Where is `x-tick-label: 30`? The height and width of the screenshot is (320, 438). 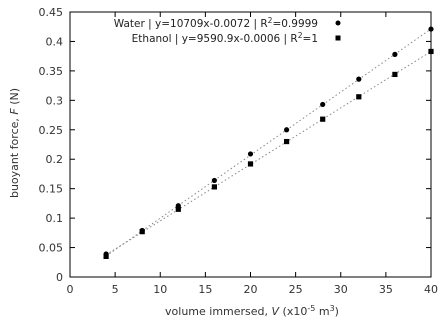 x-tick-label: 30 is located at coordinates (341, 289).